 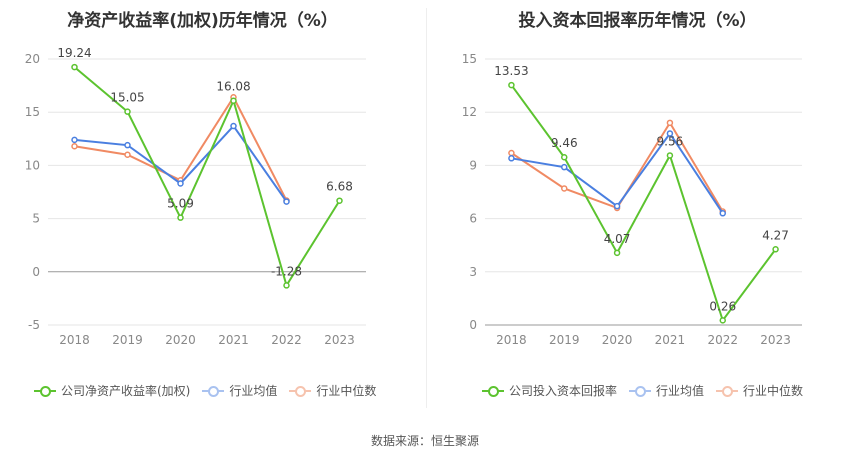 What do you see at coordinates (36, 219) in the screenshot?
I see `y-tick-label: 5` at bounding box center [36, 219].